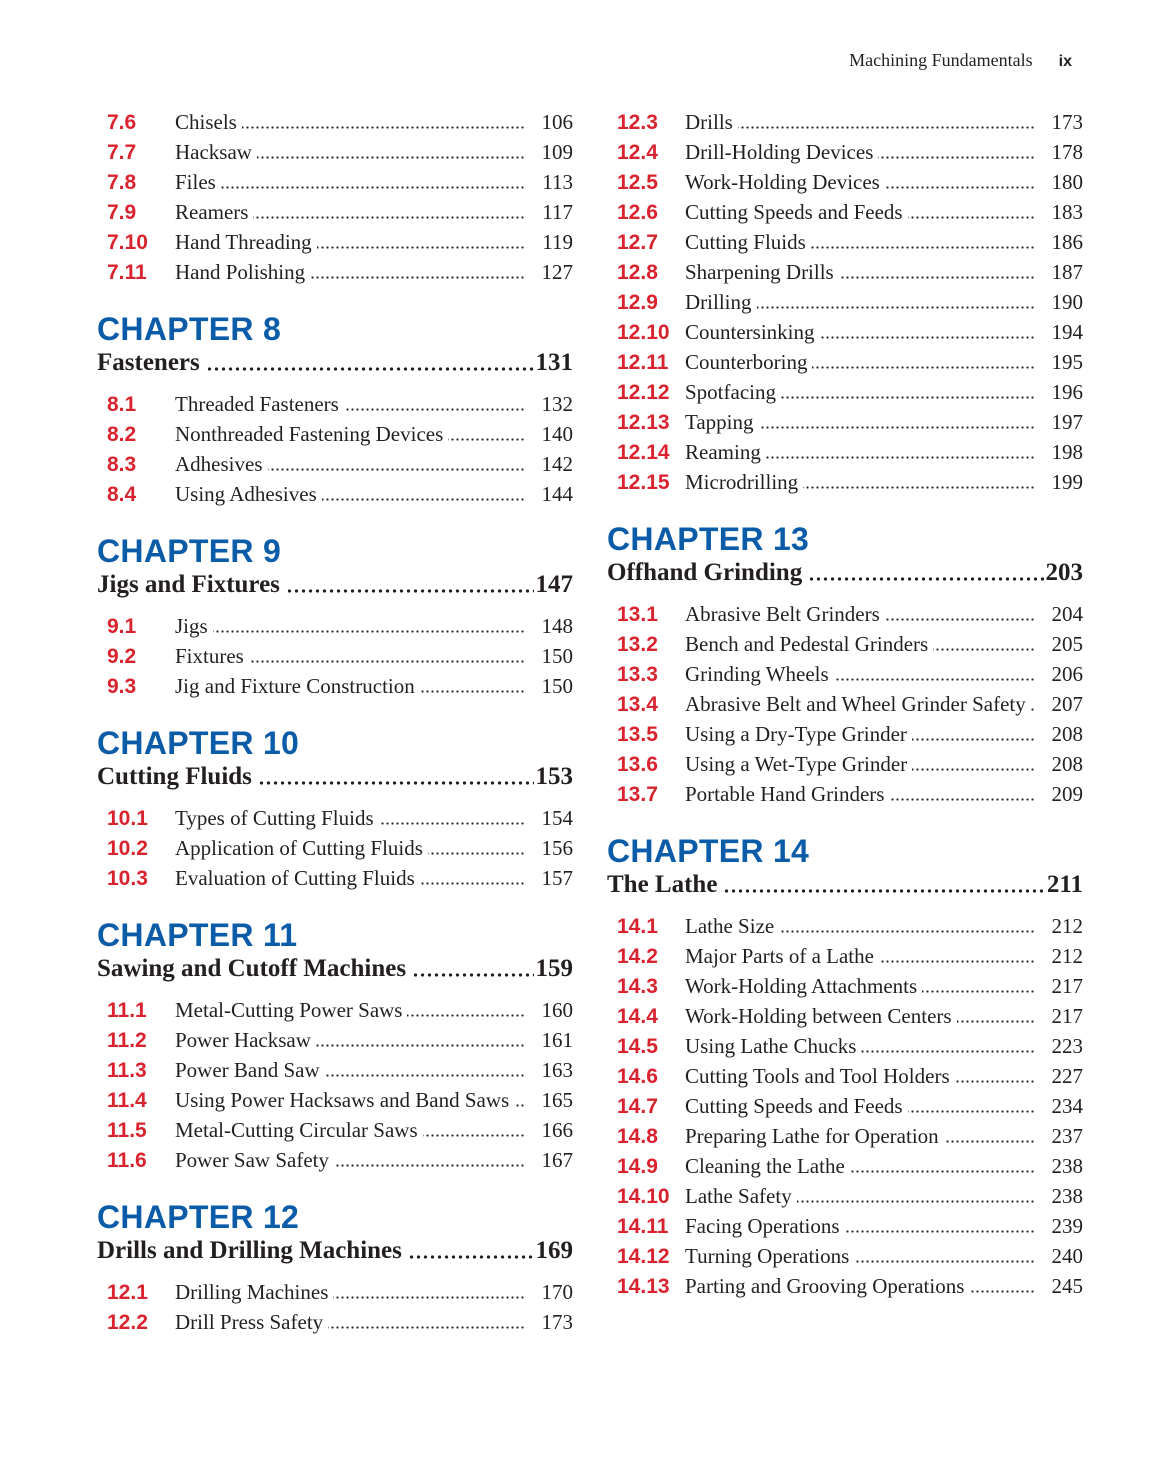 The width and height of the screenshot is (1156, 1479). Describe the element at coordinates (335, 1010) in the screenshot. I see `toc-entry: 11.1 Metal-Cutting Power Saws 160` at that location.